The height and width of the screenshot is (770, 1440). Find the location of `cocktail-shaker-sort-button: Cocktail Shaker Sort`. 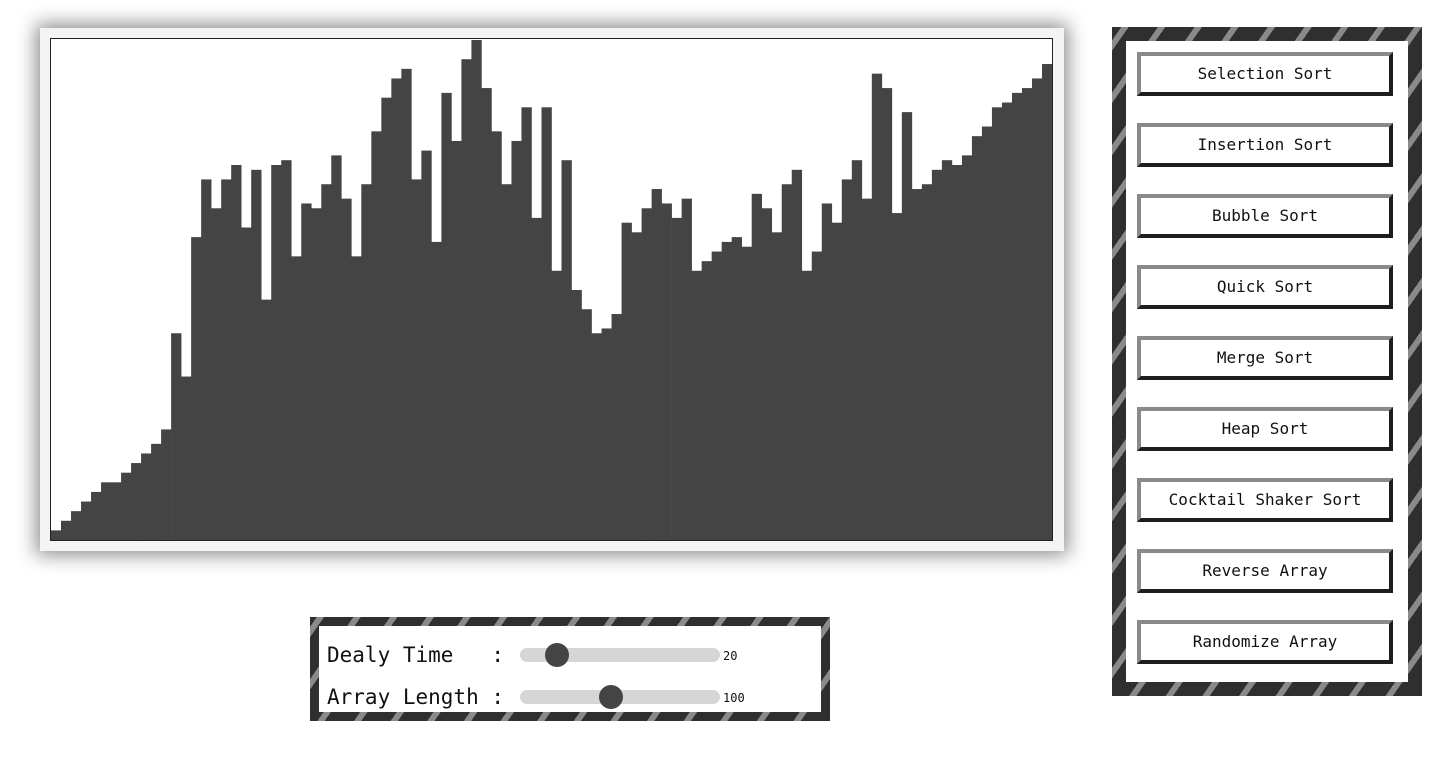

cocktail-shaker-sort-button: Cocktail Shaker Sort is located at coordinates (1265, 500).